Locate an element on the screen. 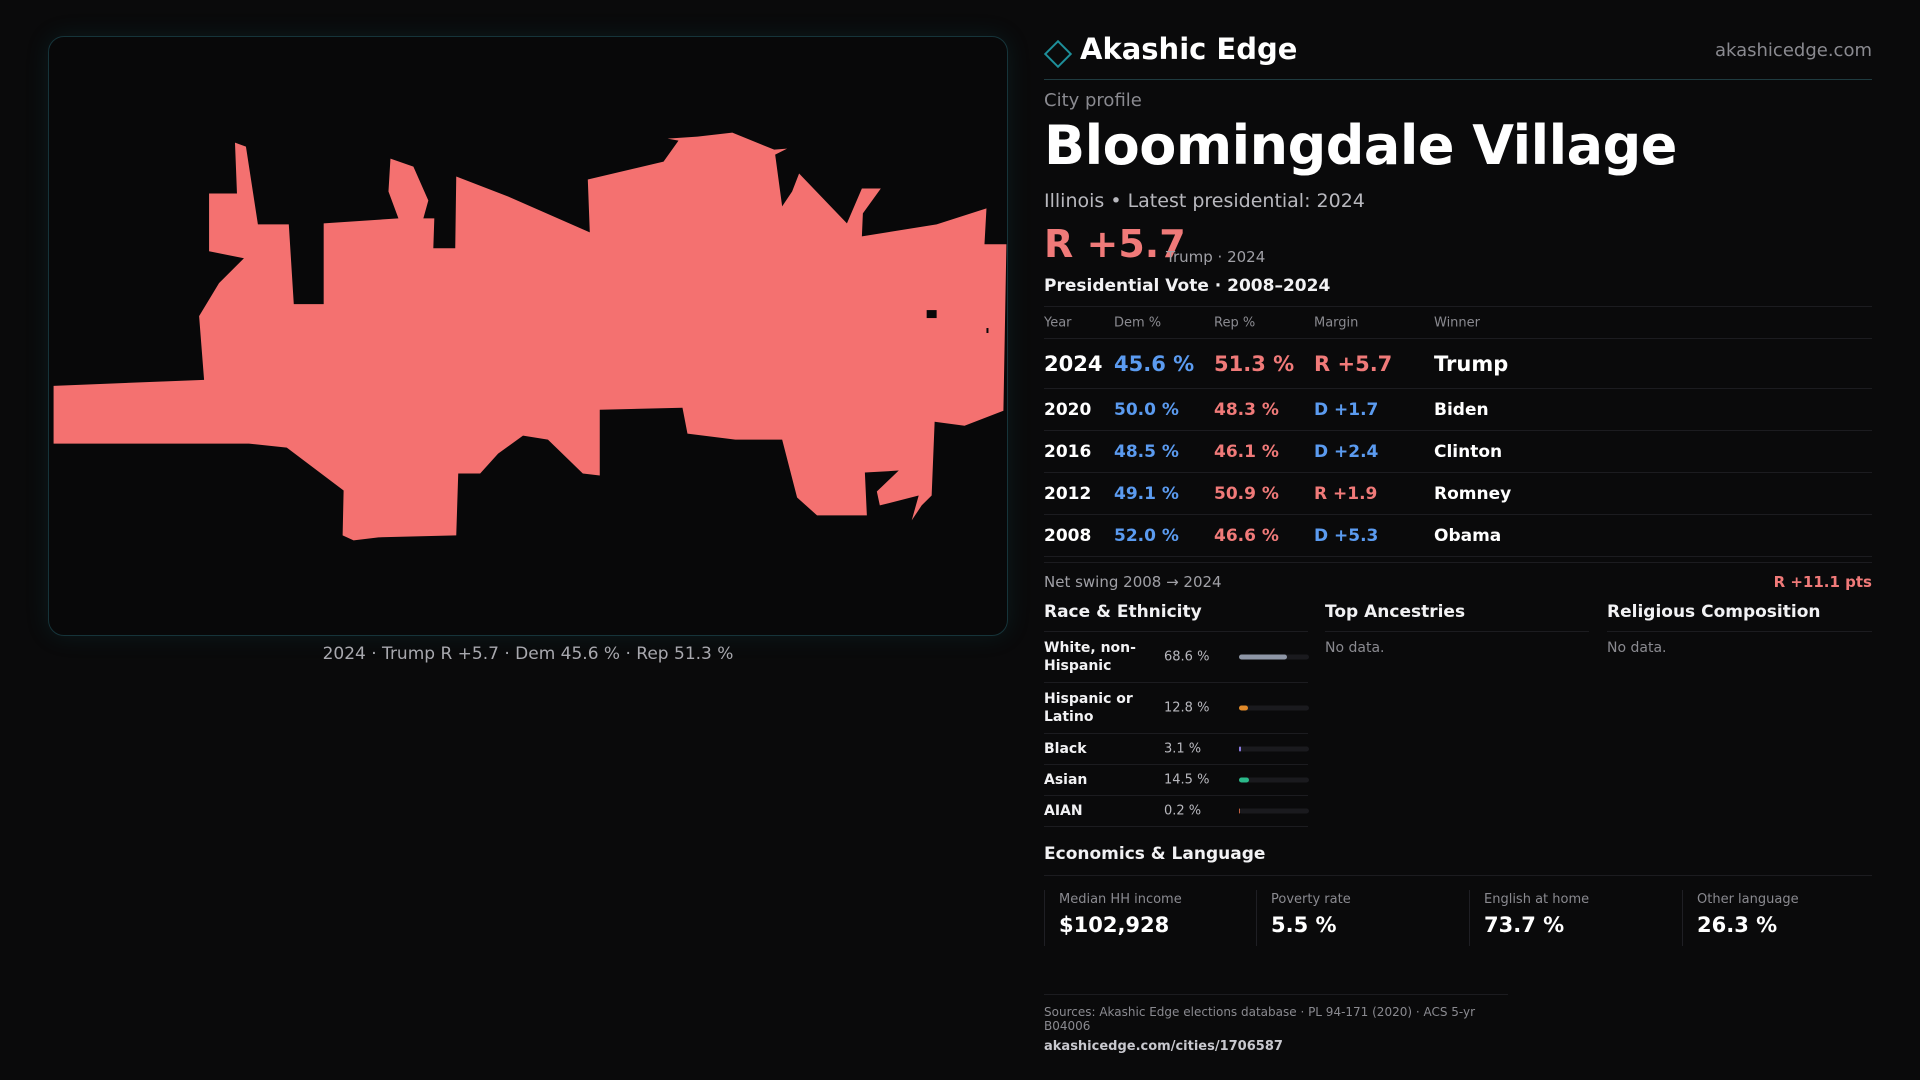 The height and width of the screenshot is (1080, 1920). table-row: 2024 45.6 % 51.3 % R +5.7 Trump is located at coordinates (1458, 364).